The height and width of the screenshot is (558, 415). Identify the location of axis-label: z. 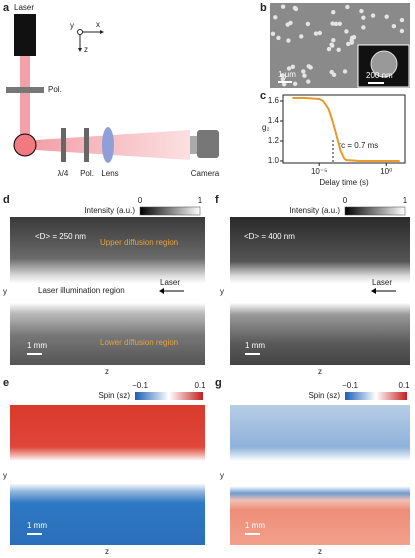
(86, 49).